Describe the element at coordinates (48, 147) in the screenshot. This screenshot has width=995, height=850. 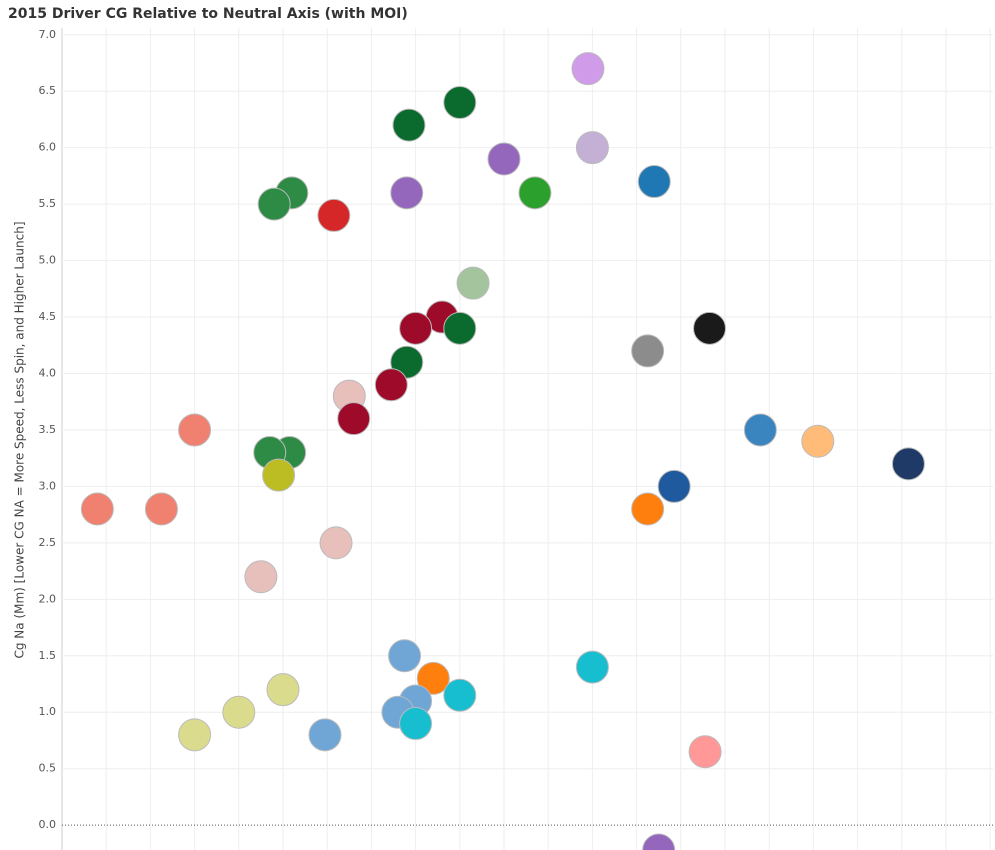
I see `y-tick-label: 6.0` at that location.